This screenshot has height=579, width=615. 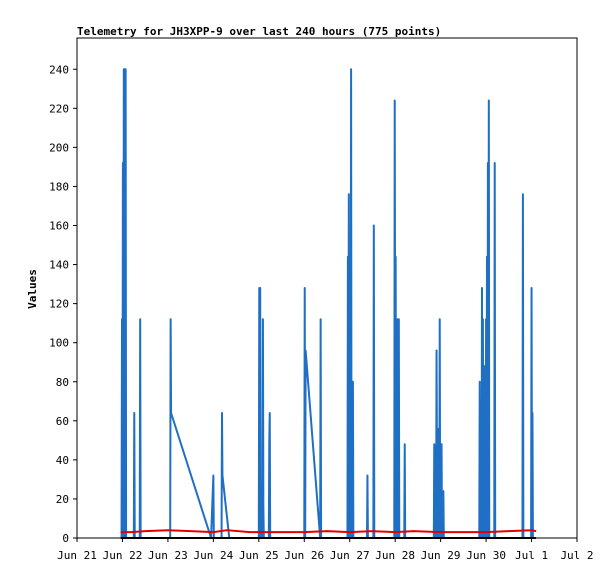 I want to click on y-tick-label: 220, so click(x=59, y=108).